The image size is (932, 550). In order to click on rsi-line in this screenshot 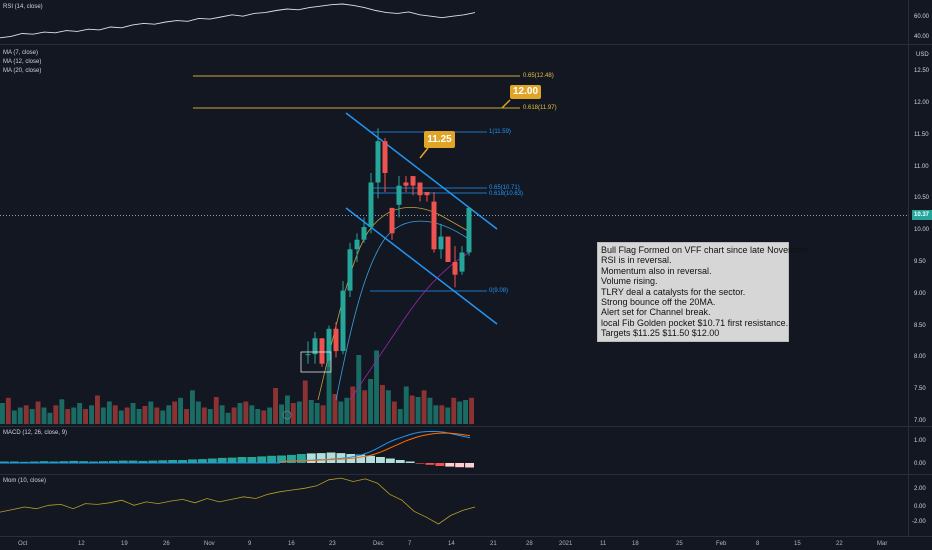, I will do `click(238, 21)`.